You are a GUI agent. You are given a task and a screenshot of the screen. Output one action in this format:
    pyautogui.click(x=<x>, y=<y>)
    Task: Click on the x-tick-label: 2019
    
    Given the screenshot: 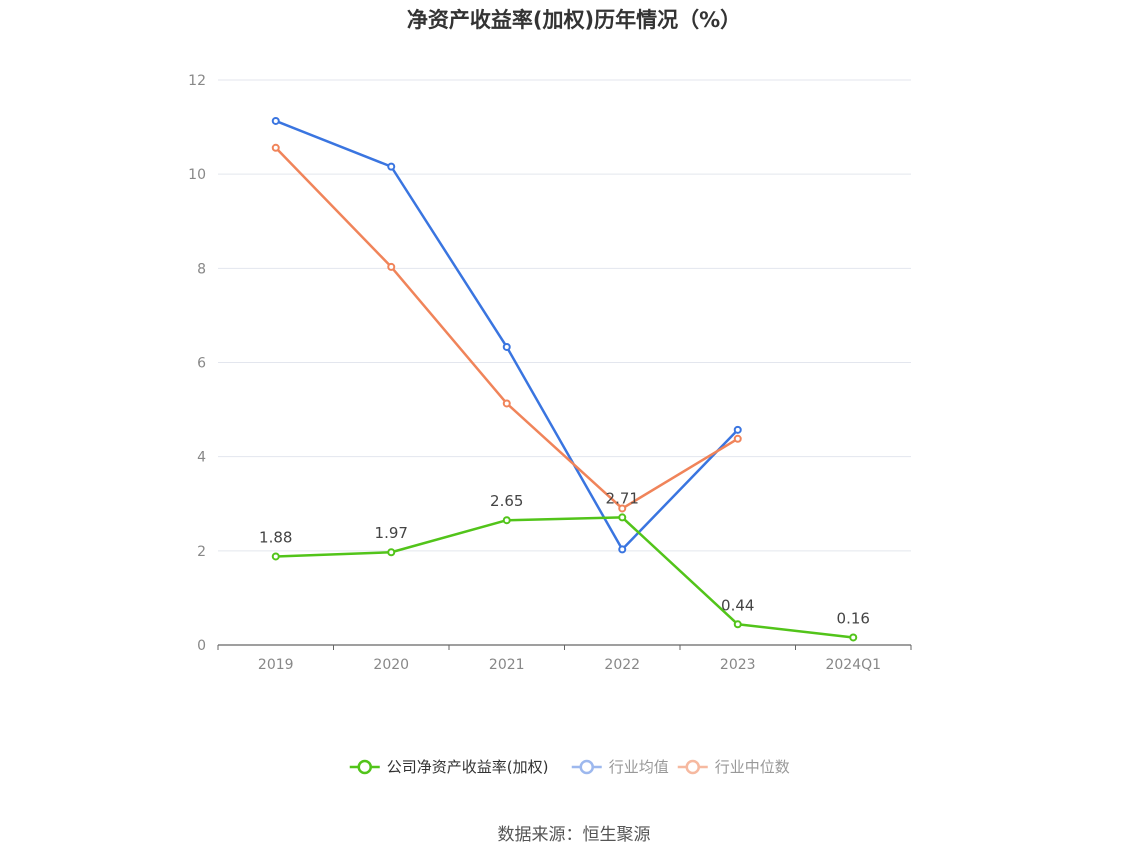 What is the action you would take?
    pyautogui.click(x=276, y=665)
    